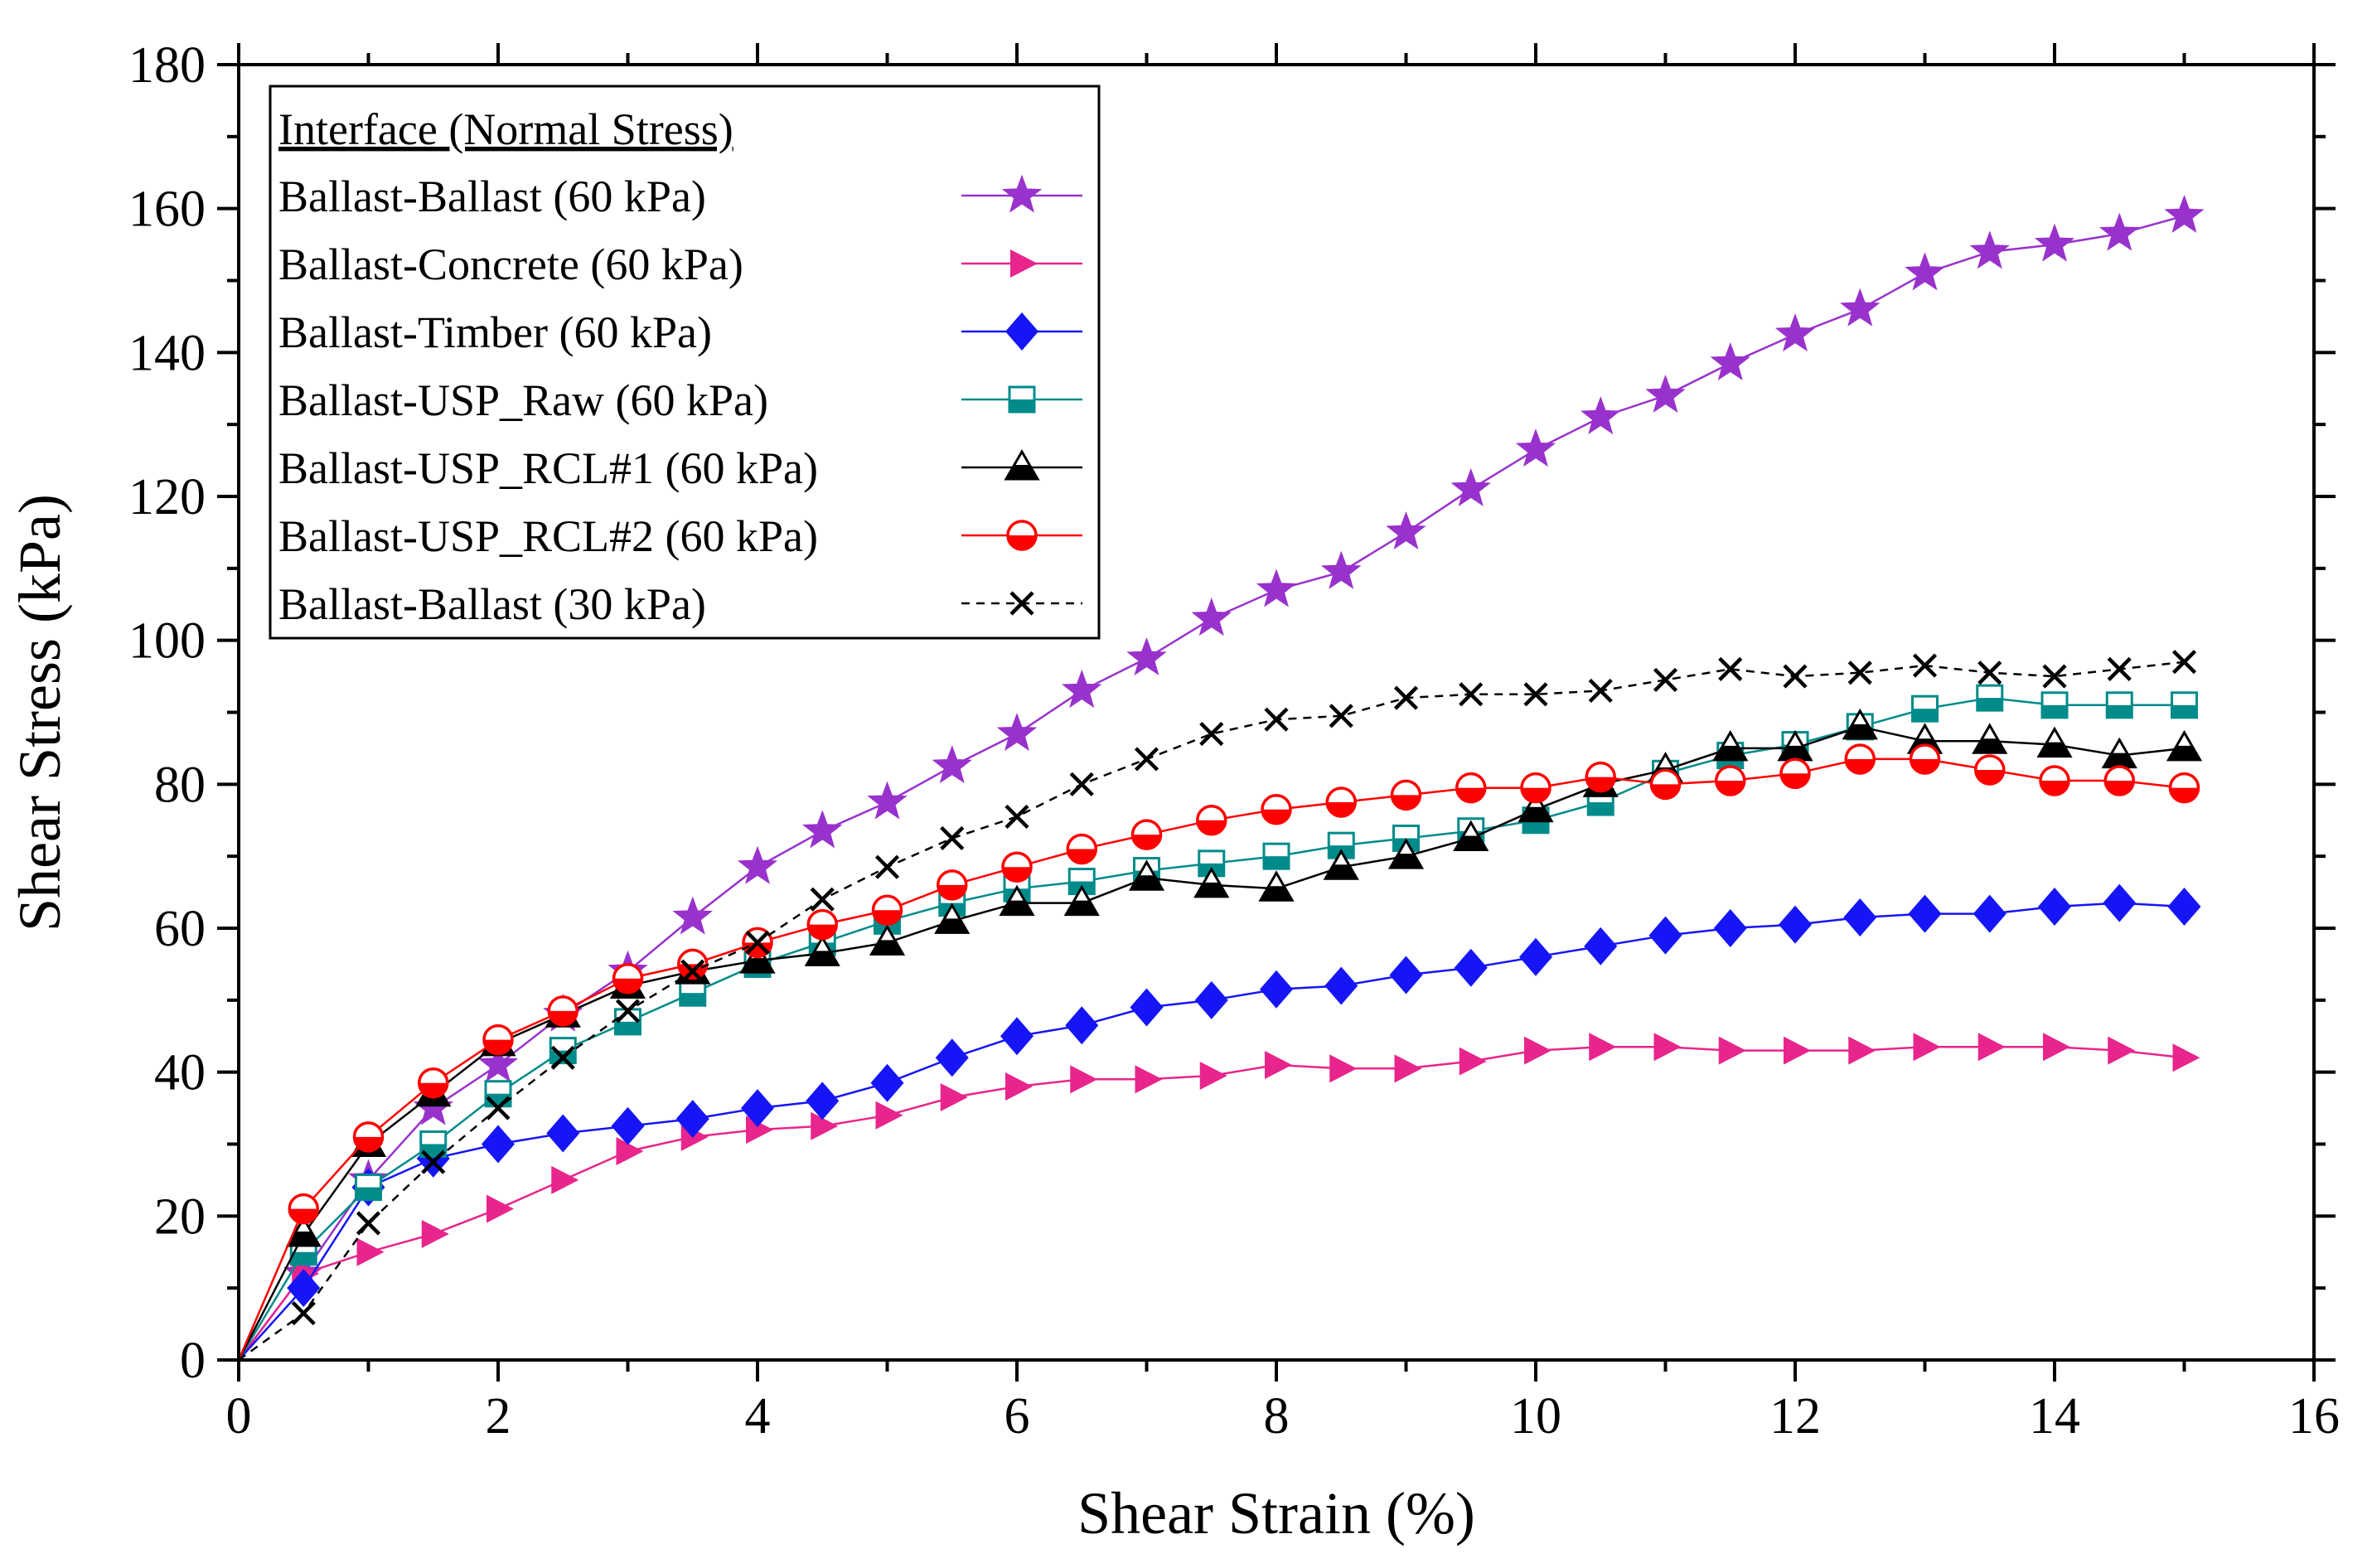 The width and height of the screenshot is (2372, 1568). What do you see at coordinates (680, 604) in the screenshot?
I see `legend-entry-ballast-ballast-30-kpa: Ballast-Ballast (30 kPa)` at bounding box center [680, 604].